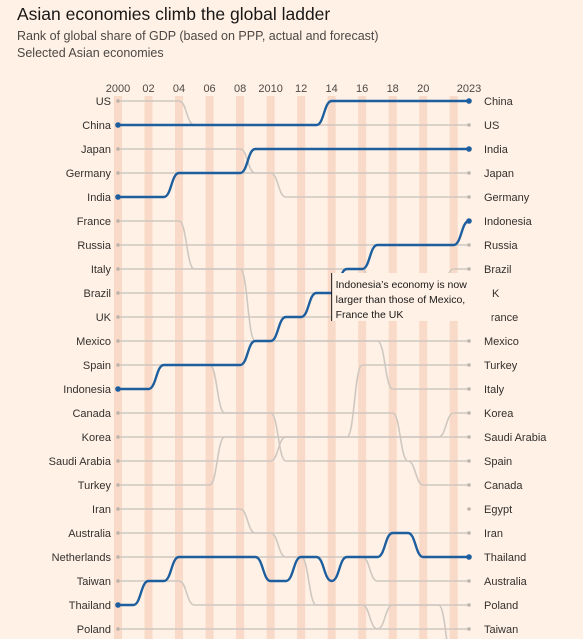 The height and width of the screenshot is (639, 583). What do you see at coordinates (423, 89) in the screenshot?
I see `x-tick-label: 20` at bounding box center [423, 89].